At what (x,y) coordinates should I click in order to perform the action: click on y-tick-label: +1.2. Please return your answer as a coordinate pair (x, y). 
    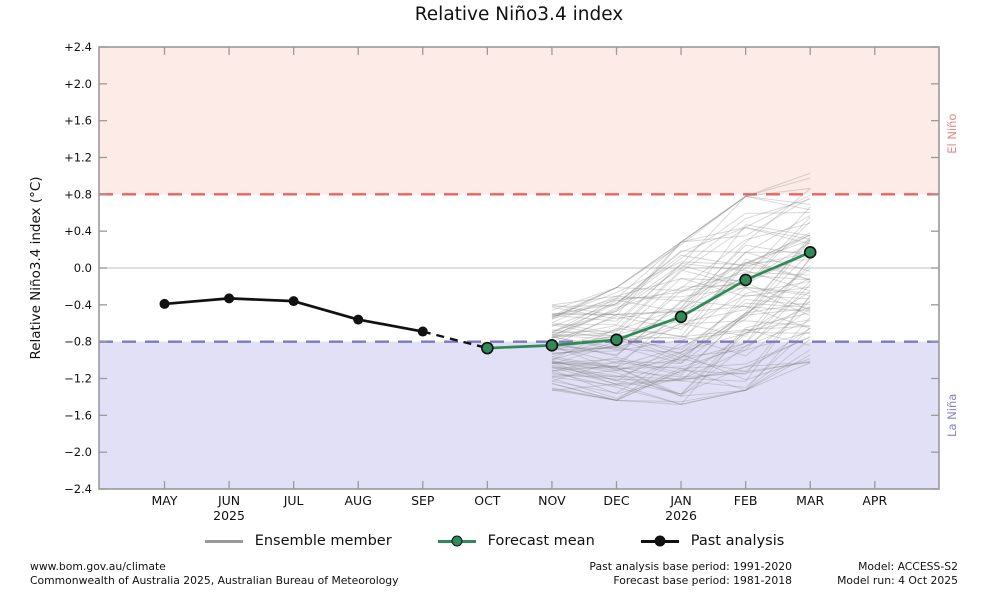
    Looking at the image, I should click on (78, 158).